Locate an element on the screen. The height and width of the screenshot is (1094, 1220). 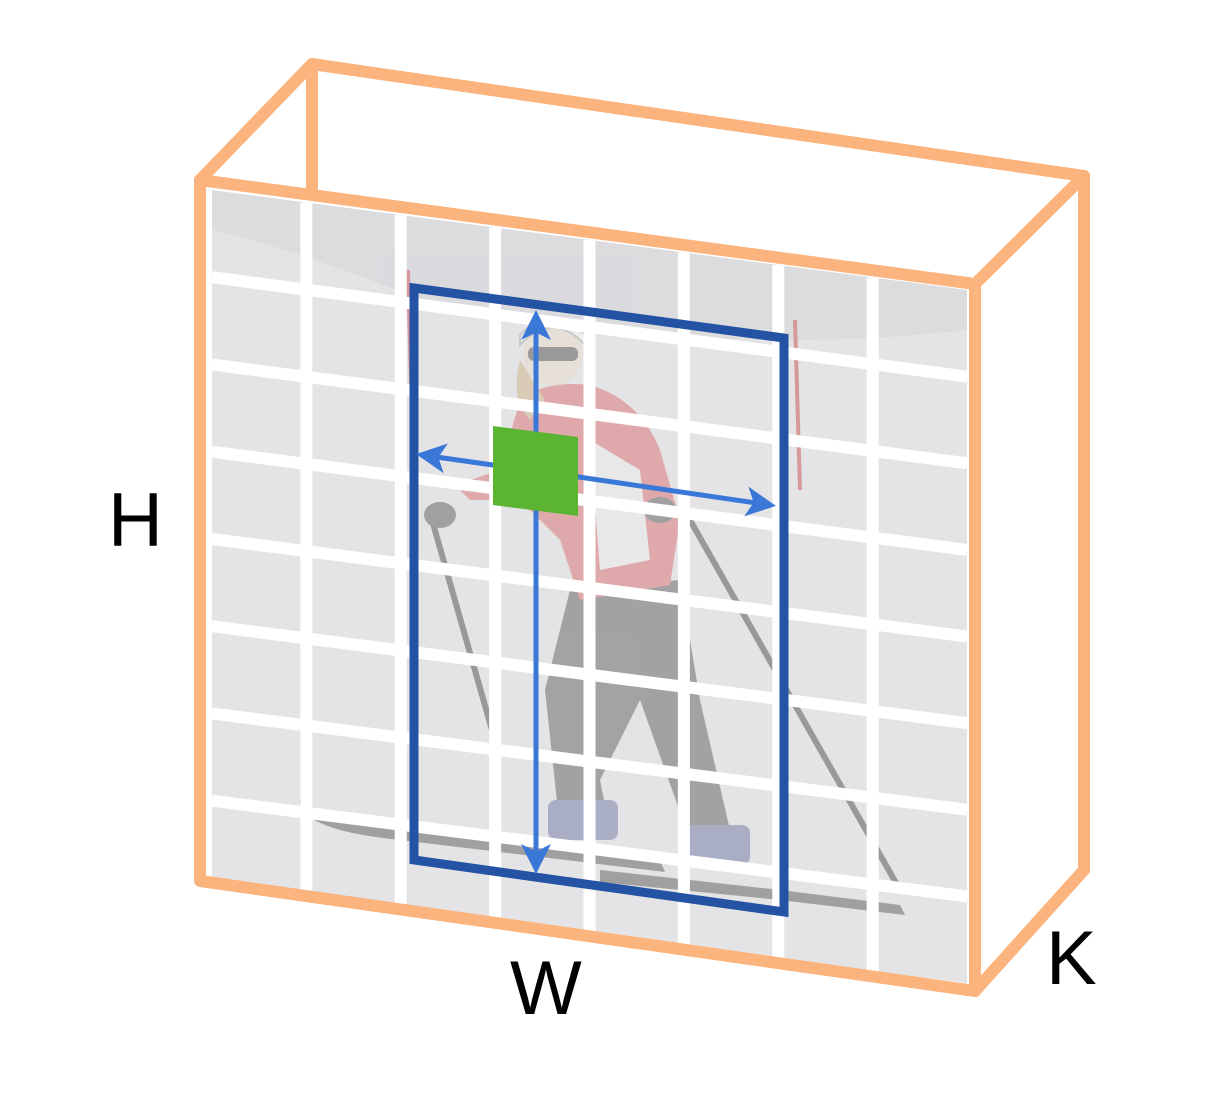
box-back-edges is located at coordinates (698, 124).